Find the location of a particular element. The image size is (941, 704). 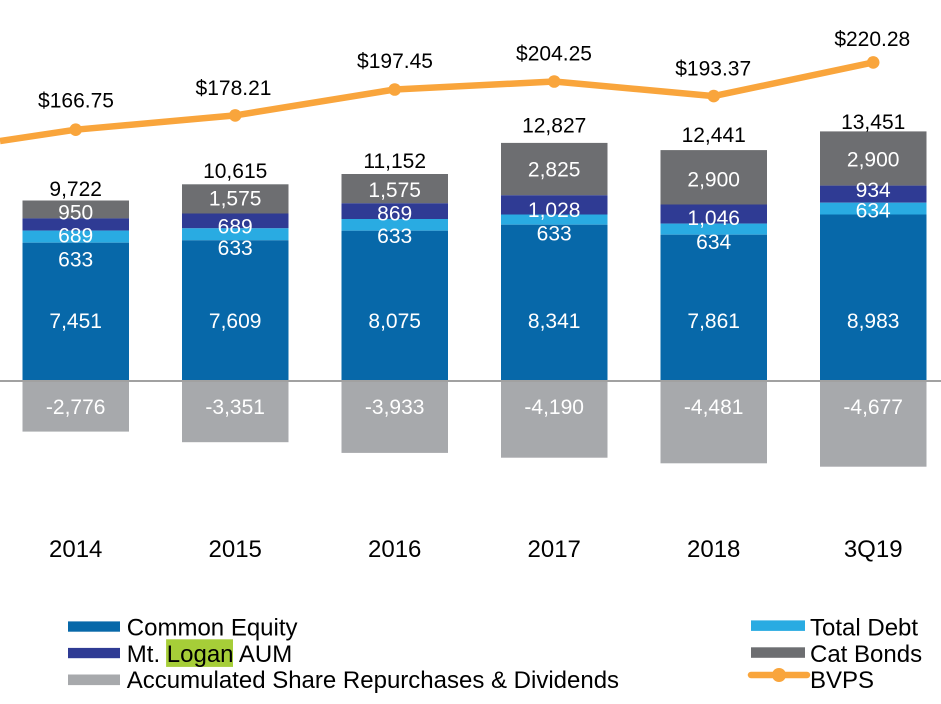

svg-text: 2016 is located at coordinates (394, 549).